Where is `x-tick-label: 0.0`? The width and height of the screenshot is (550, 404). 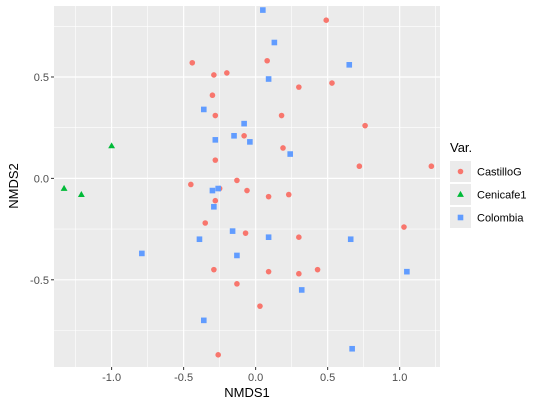
x-tick-label: 0.0 is located at coordinates (255, 378).